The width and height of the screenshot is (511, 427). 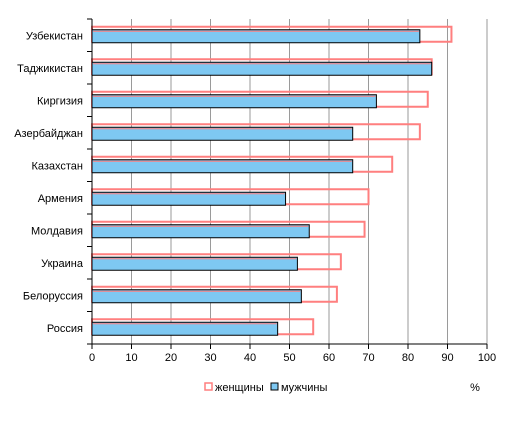 What do you see at coordinates (274, 386) in the screenshot?
I see `legend-swatch-men` at bounding box center [274, 386].